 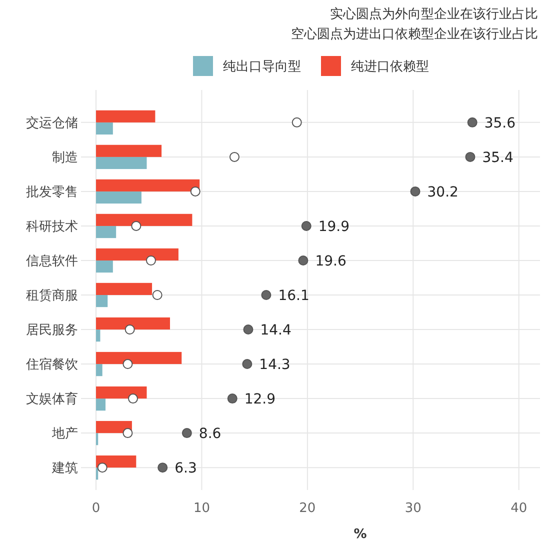 What do you see at coordinates (307, 508) in the screenshot?
I see `x-tick-label: 20` at bounding box center [307, 508].